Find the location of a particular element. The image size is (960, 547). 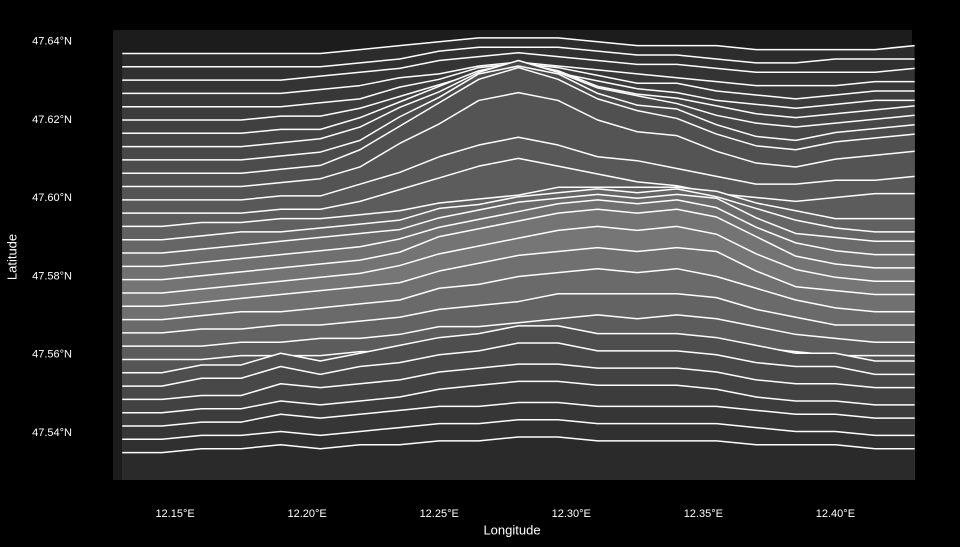

x-axis-title: Longitude is located at coordinates (511, 529).